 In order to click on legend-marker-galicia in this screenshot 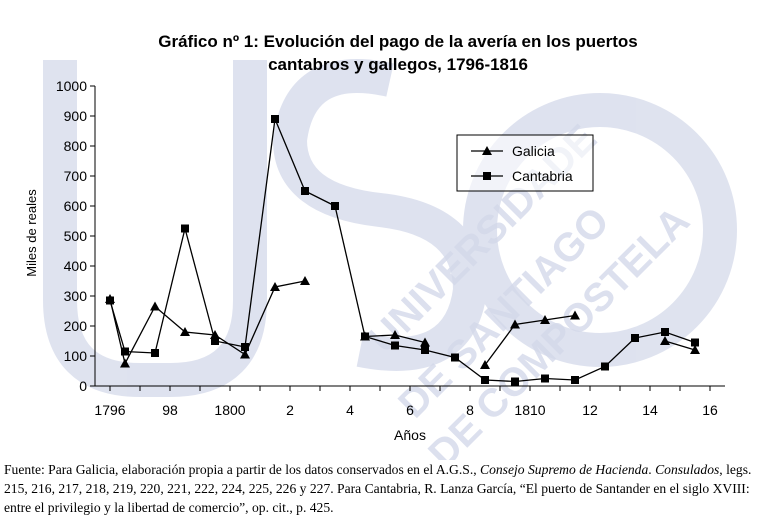, I will do `click(487, 150)`.